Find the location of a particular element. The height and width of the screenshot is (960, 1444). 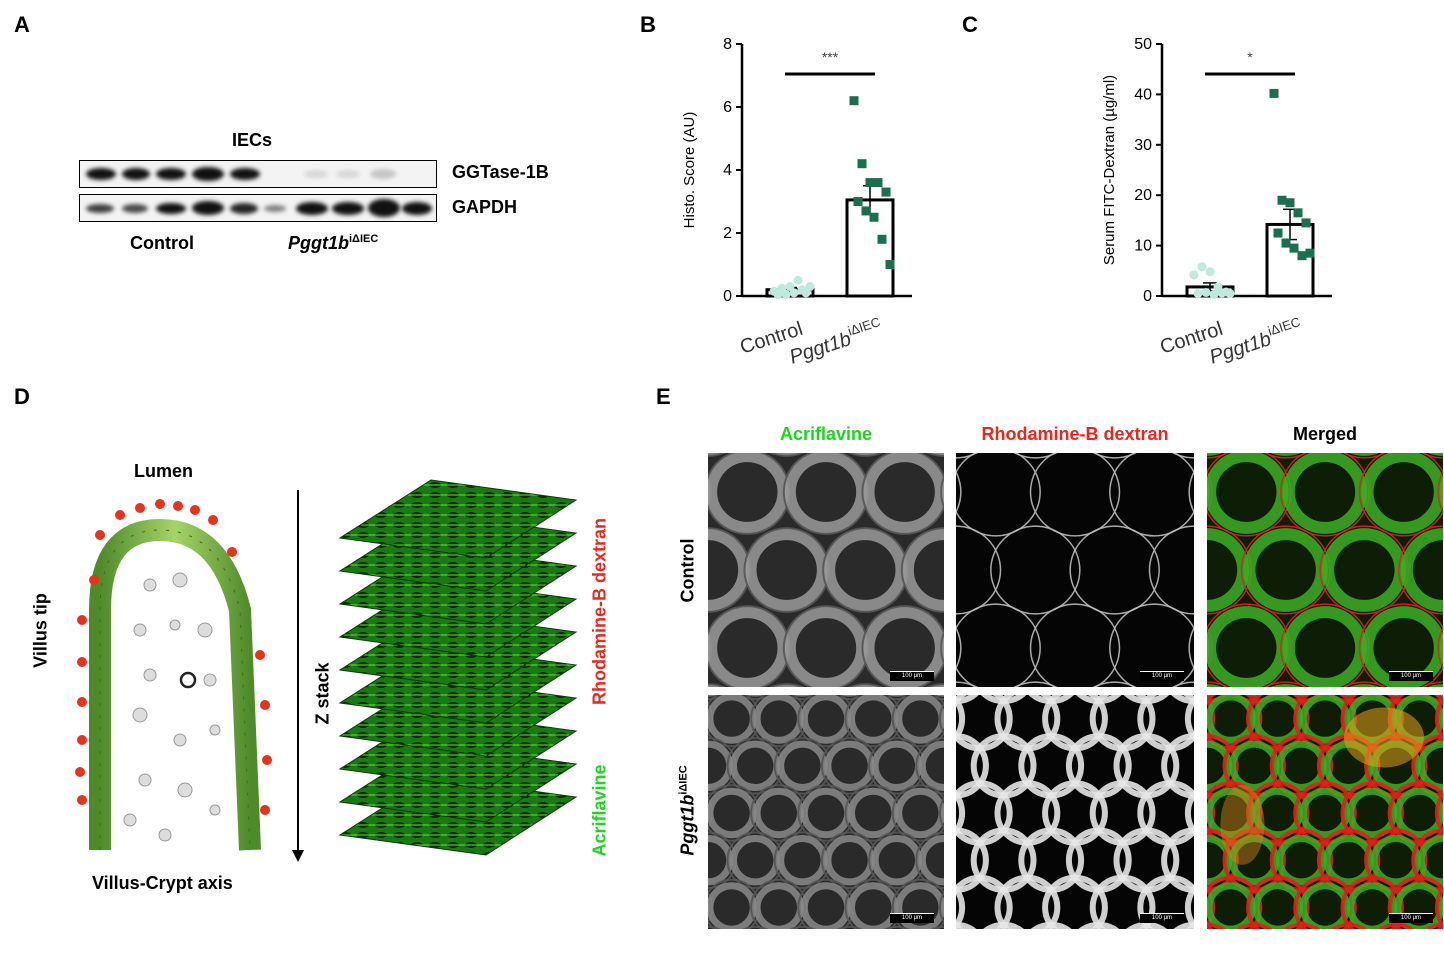

blot2-label: GAPDH is located at coordinates (485, 207).